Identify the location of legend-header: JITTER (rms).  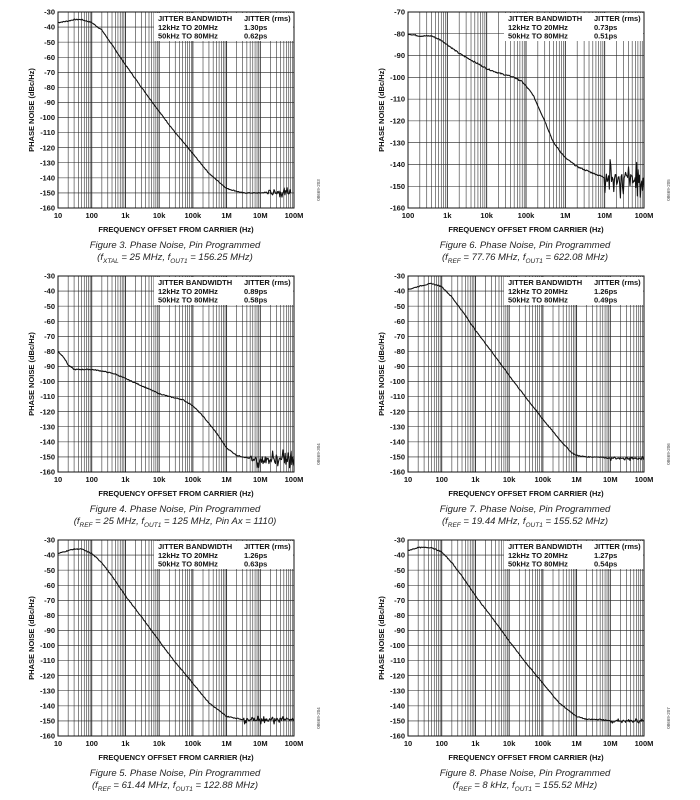
(617, 18).